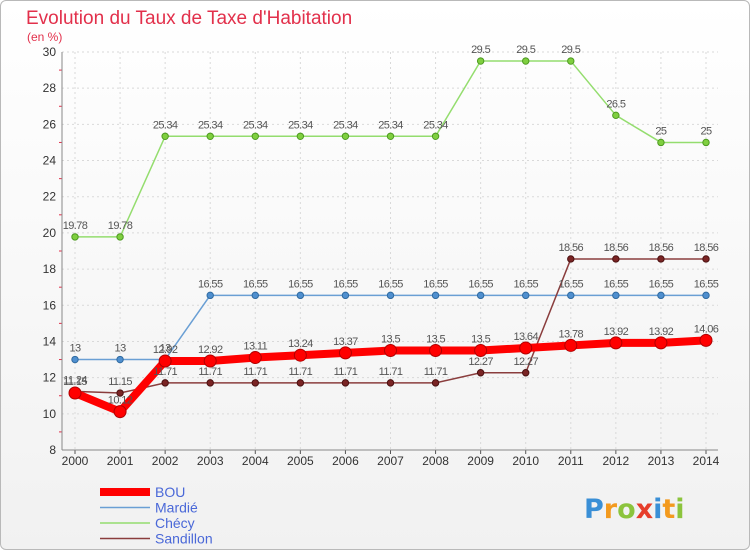  What do you see at coordinates (706, 461) in the screenshot?
I see `x-tick-label: 2014` at bounding box center [706, 461].